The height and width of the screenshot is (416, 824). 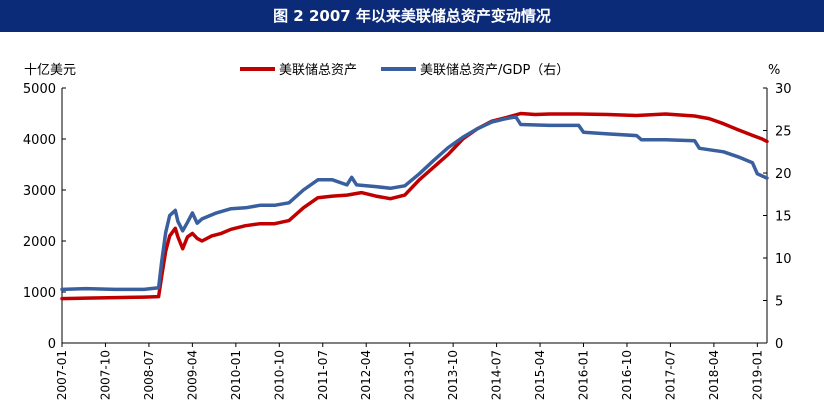 What do you see at coordinates (584, 375) in the screenshot?
I see `x-tick-label: 2016-01` at bounding box center [584, 375].